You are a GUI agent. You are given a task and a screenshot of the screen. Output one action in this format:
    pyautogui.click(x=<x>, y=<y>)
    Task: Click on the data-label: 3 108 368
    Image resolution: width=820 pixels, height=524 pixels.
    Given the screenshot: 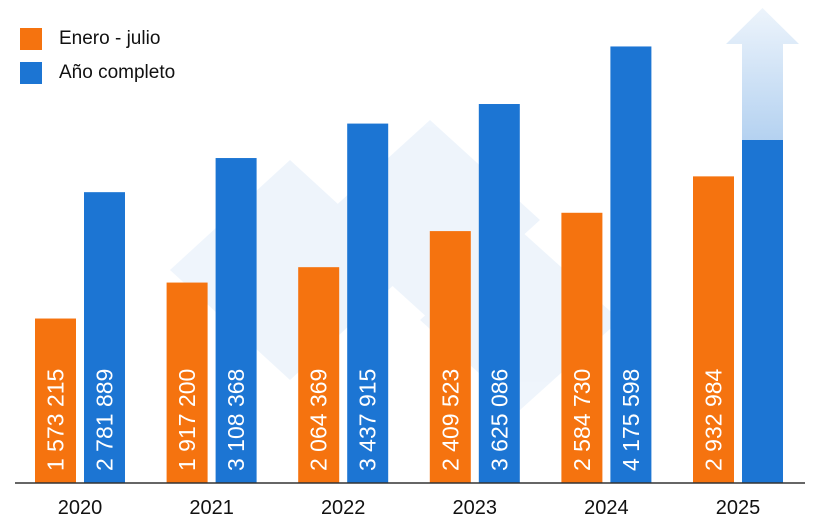 What is the action you would take?
    pyautogui.click(x=236, y=420)
    